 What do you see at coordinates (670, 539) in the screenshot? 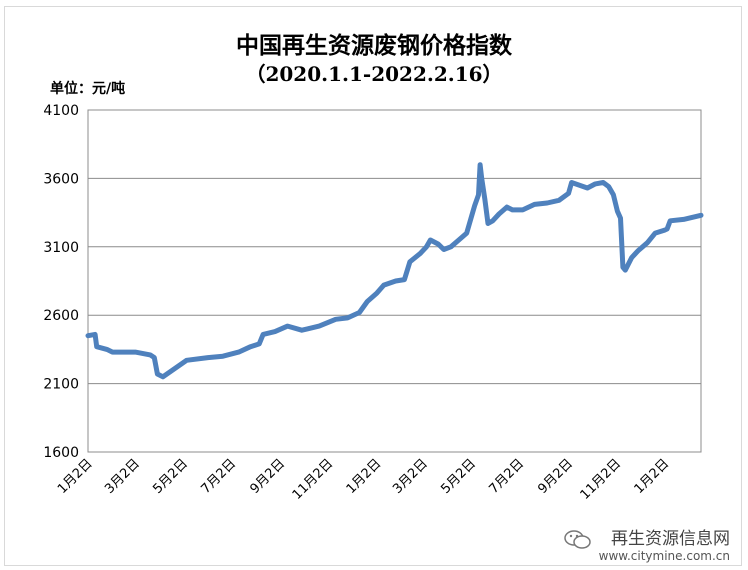
I see `watermark-name: 再生资源信息网` at bounding box center [670, 539].